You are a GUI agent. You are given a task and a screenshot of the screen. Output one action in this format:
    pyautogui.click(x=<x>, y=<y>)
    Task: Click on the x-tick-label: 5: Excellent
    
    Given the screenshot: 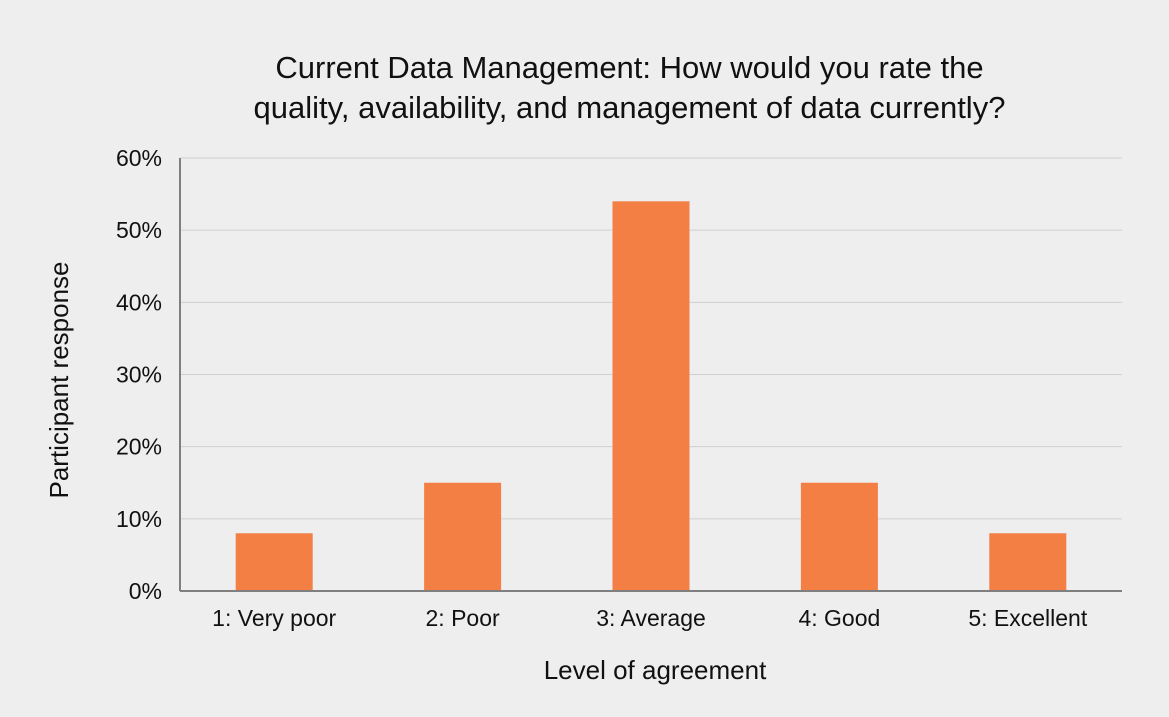 What is the action you would take?
    pyautogui.click(x=1028, y=618)
    